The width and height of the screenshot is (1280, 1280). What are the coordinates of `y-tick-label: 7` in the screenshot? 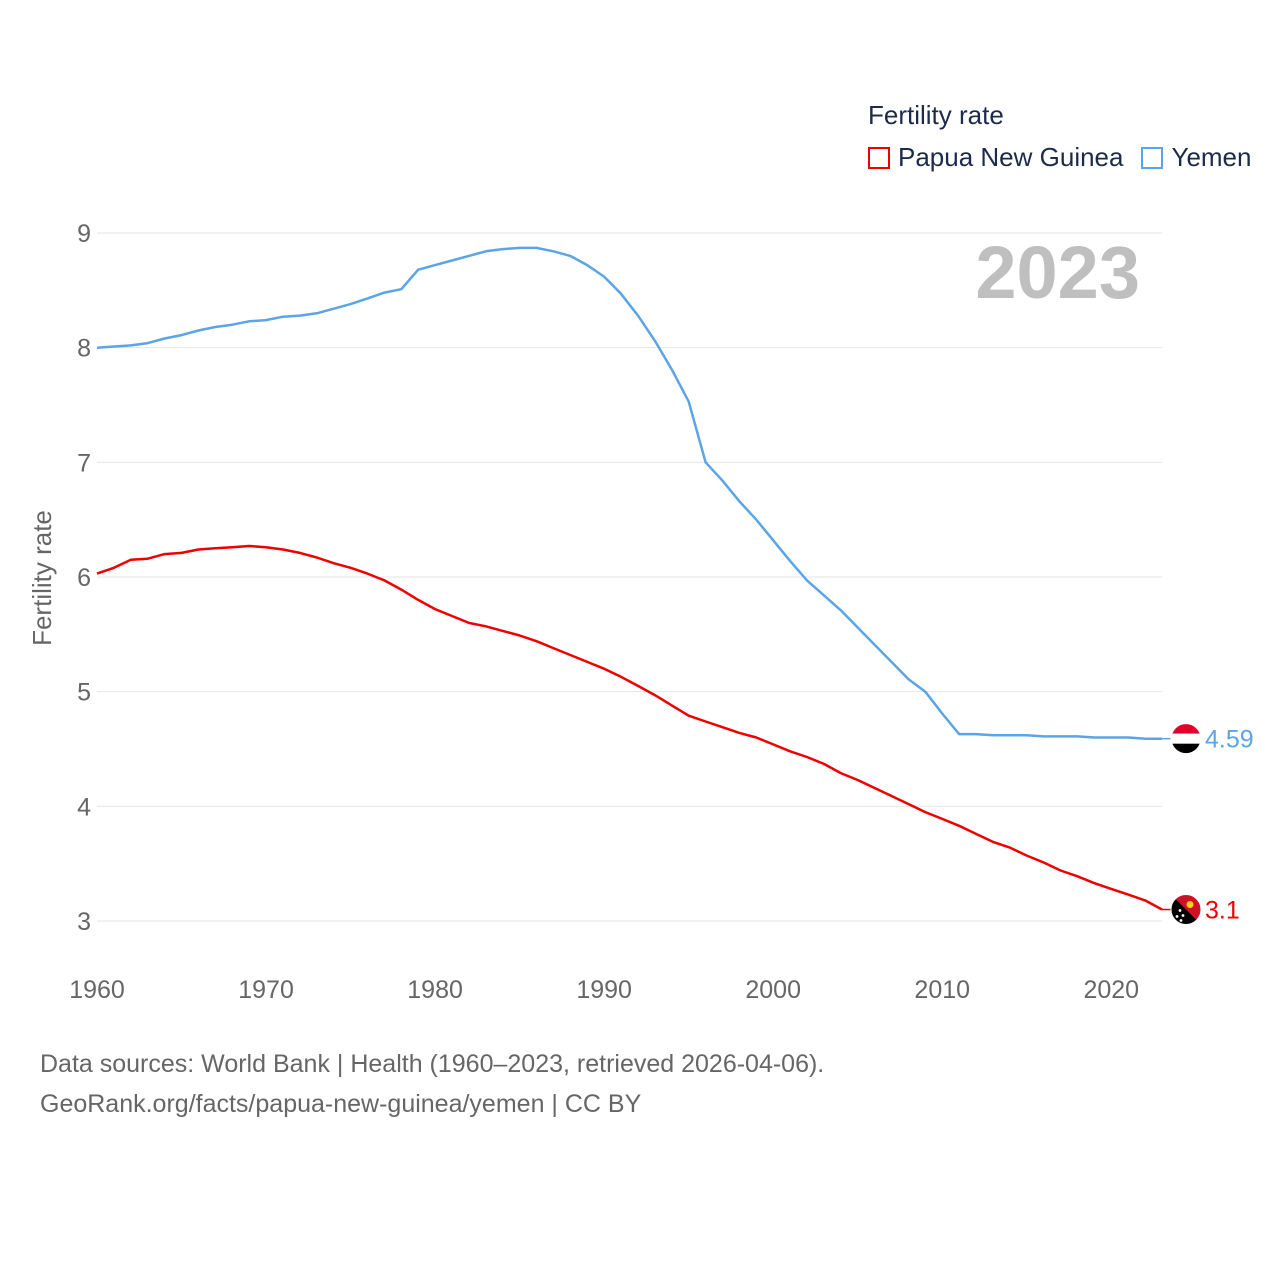 It's located at (84, 463).